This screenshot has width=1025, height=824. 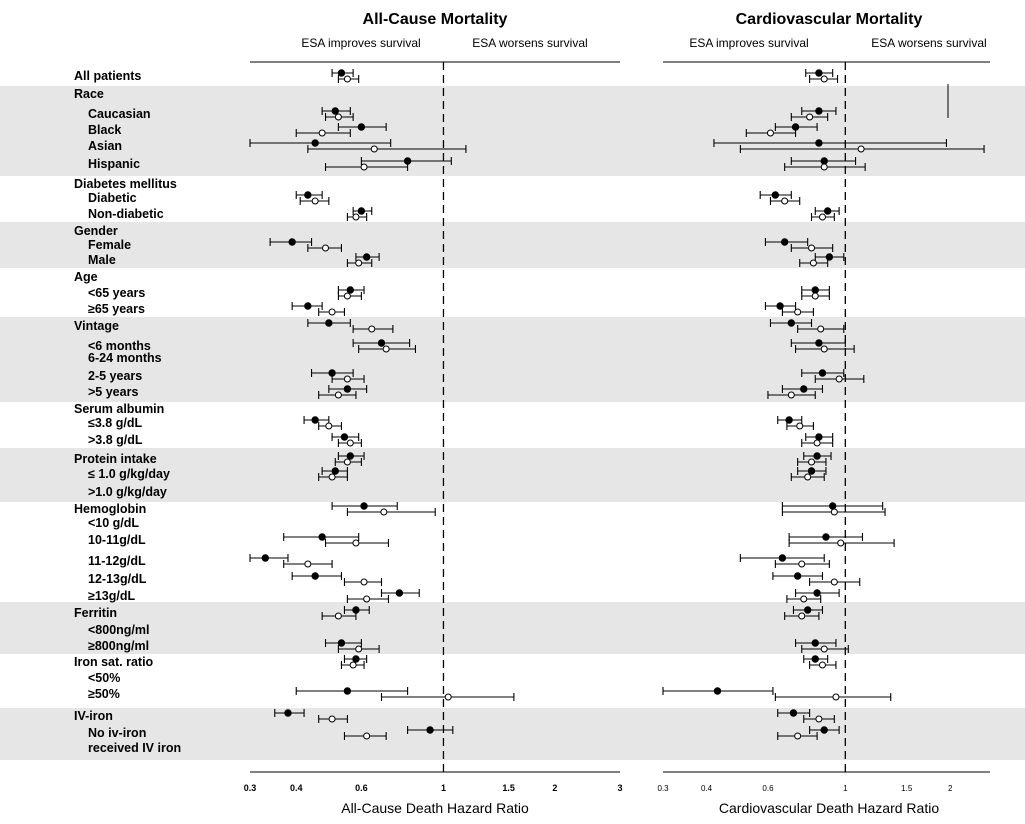 What do you see at coordinates (96, 613) in the screenshot?
I see `group-label: Ferritin` at bounding box center [96, 613].